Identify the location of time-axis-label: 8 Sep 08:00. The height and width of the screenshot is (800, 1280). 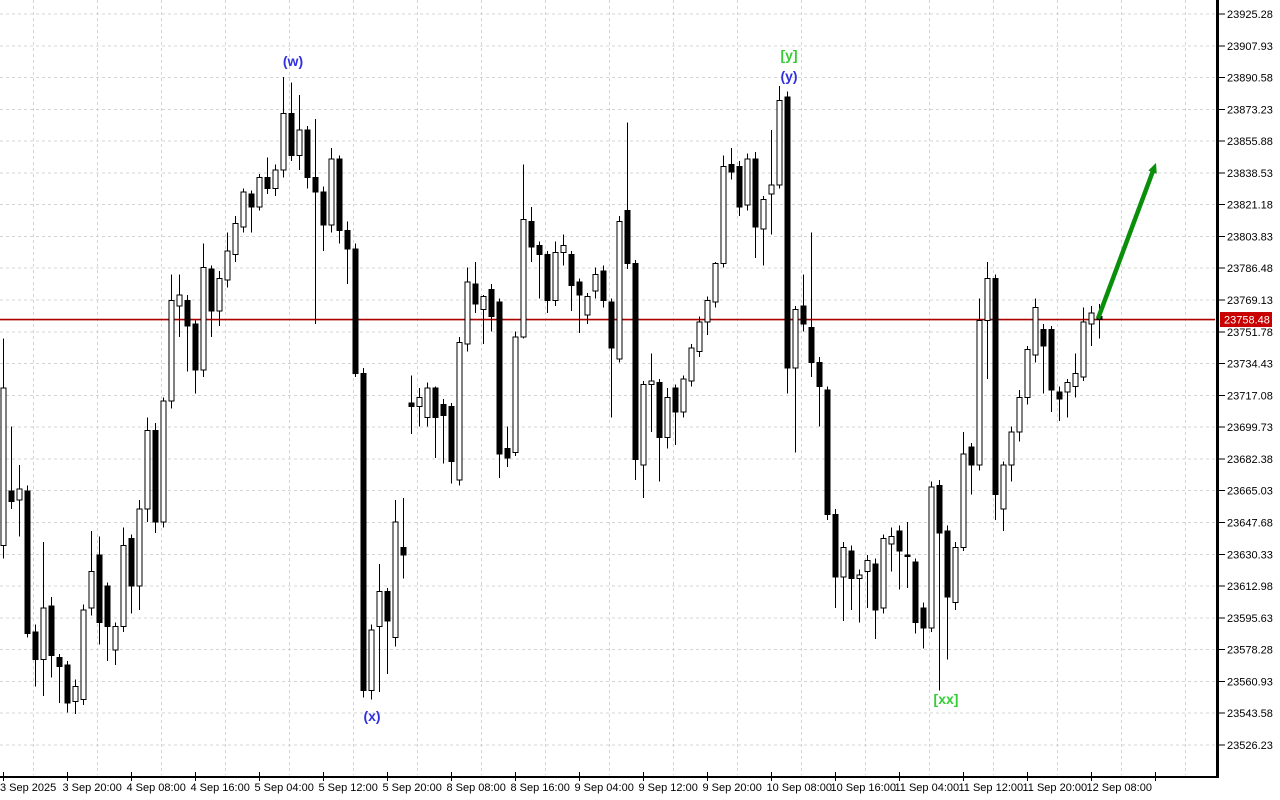
(476, 788).